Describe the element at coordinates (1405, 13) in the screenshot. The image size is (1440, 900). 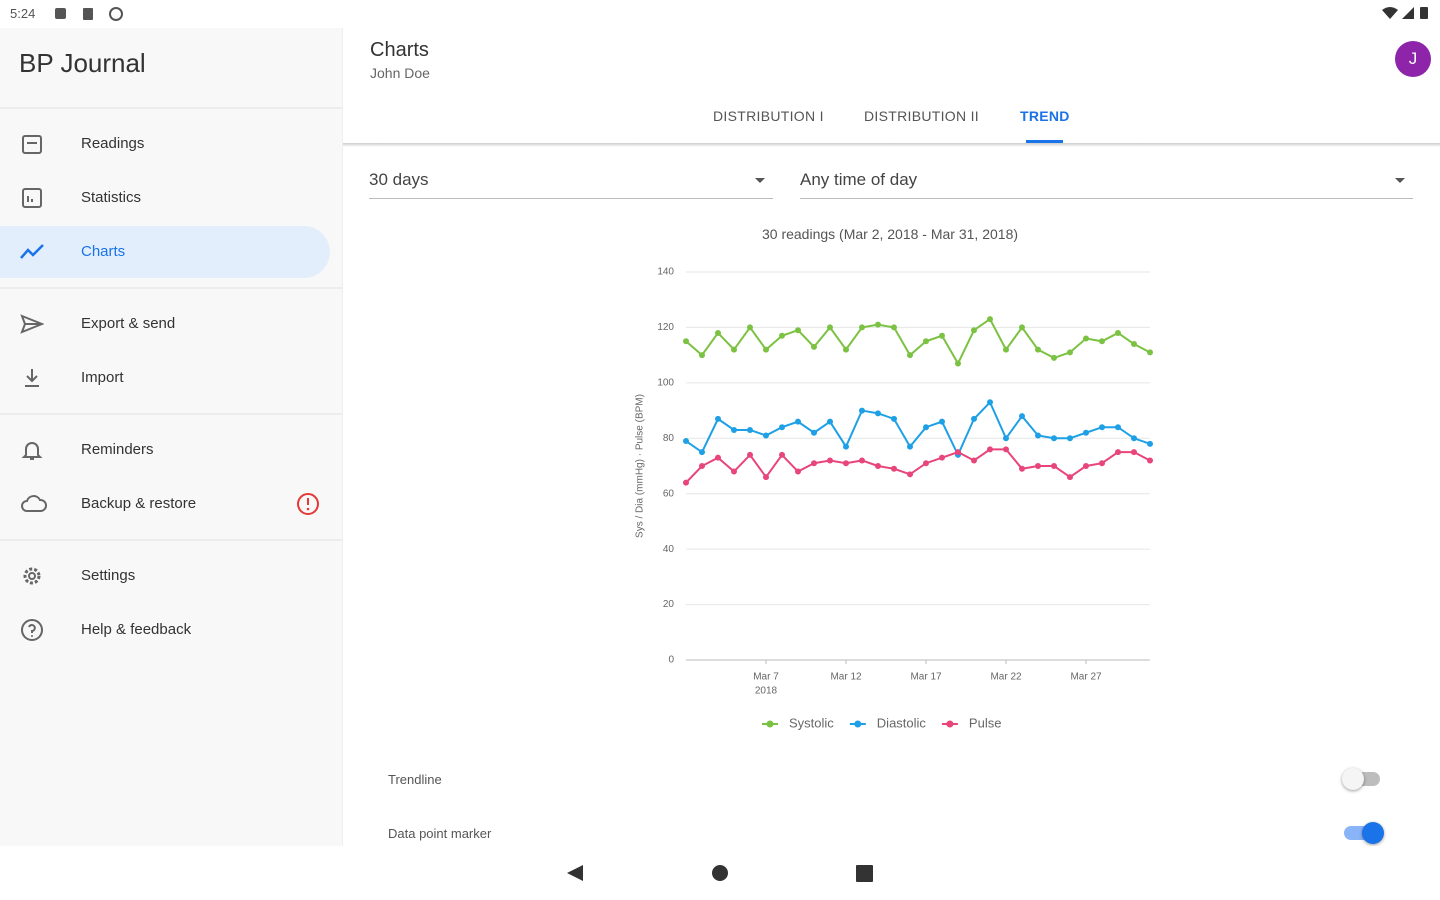
I see `status-right` at that location.